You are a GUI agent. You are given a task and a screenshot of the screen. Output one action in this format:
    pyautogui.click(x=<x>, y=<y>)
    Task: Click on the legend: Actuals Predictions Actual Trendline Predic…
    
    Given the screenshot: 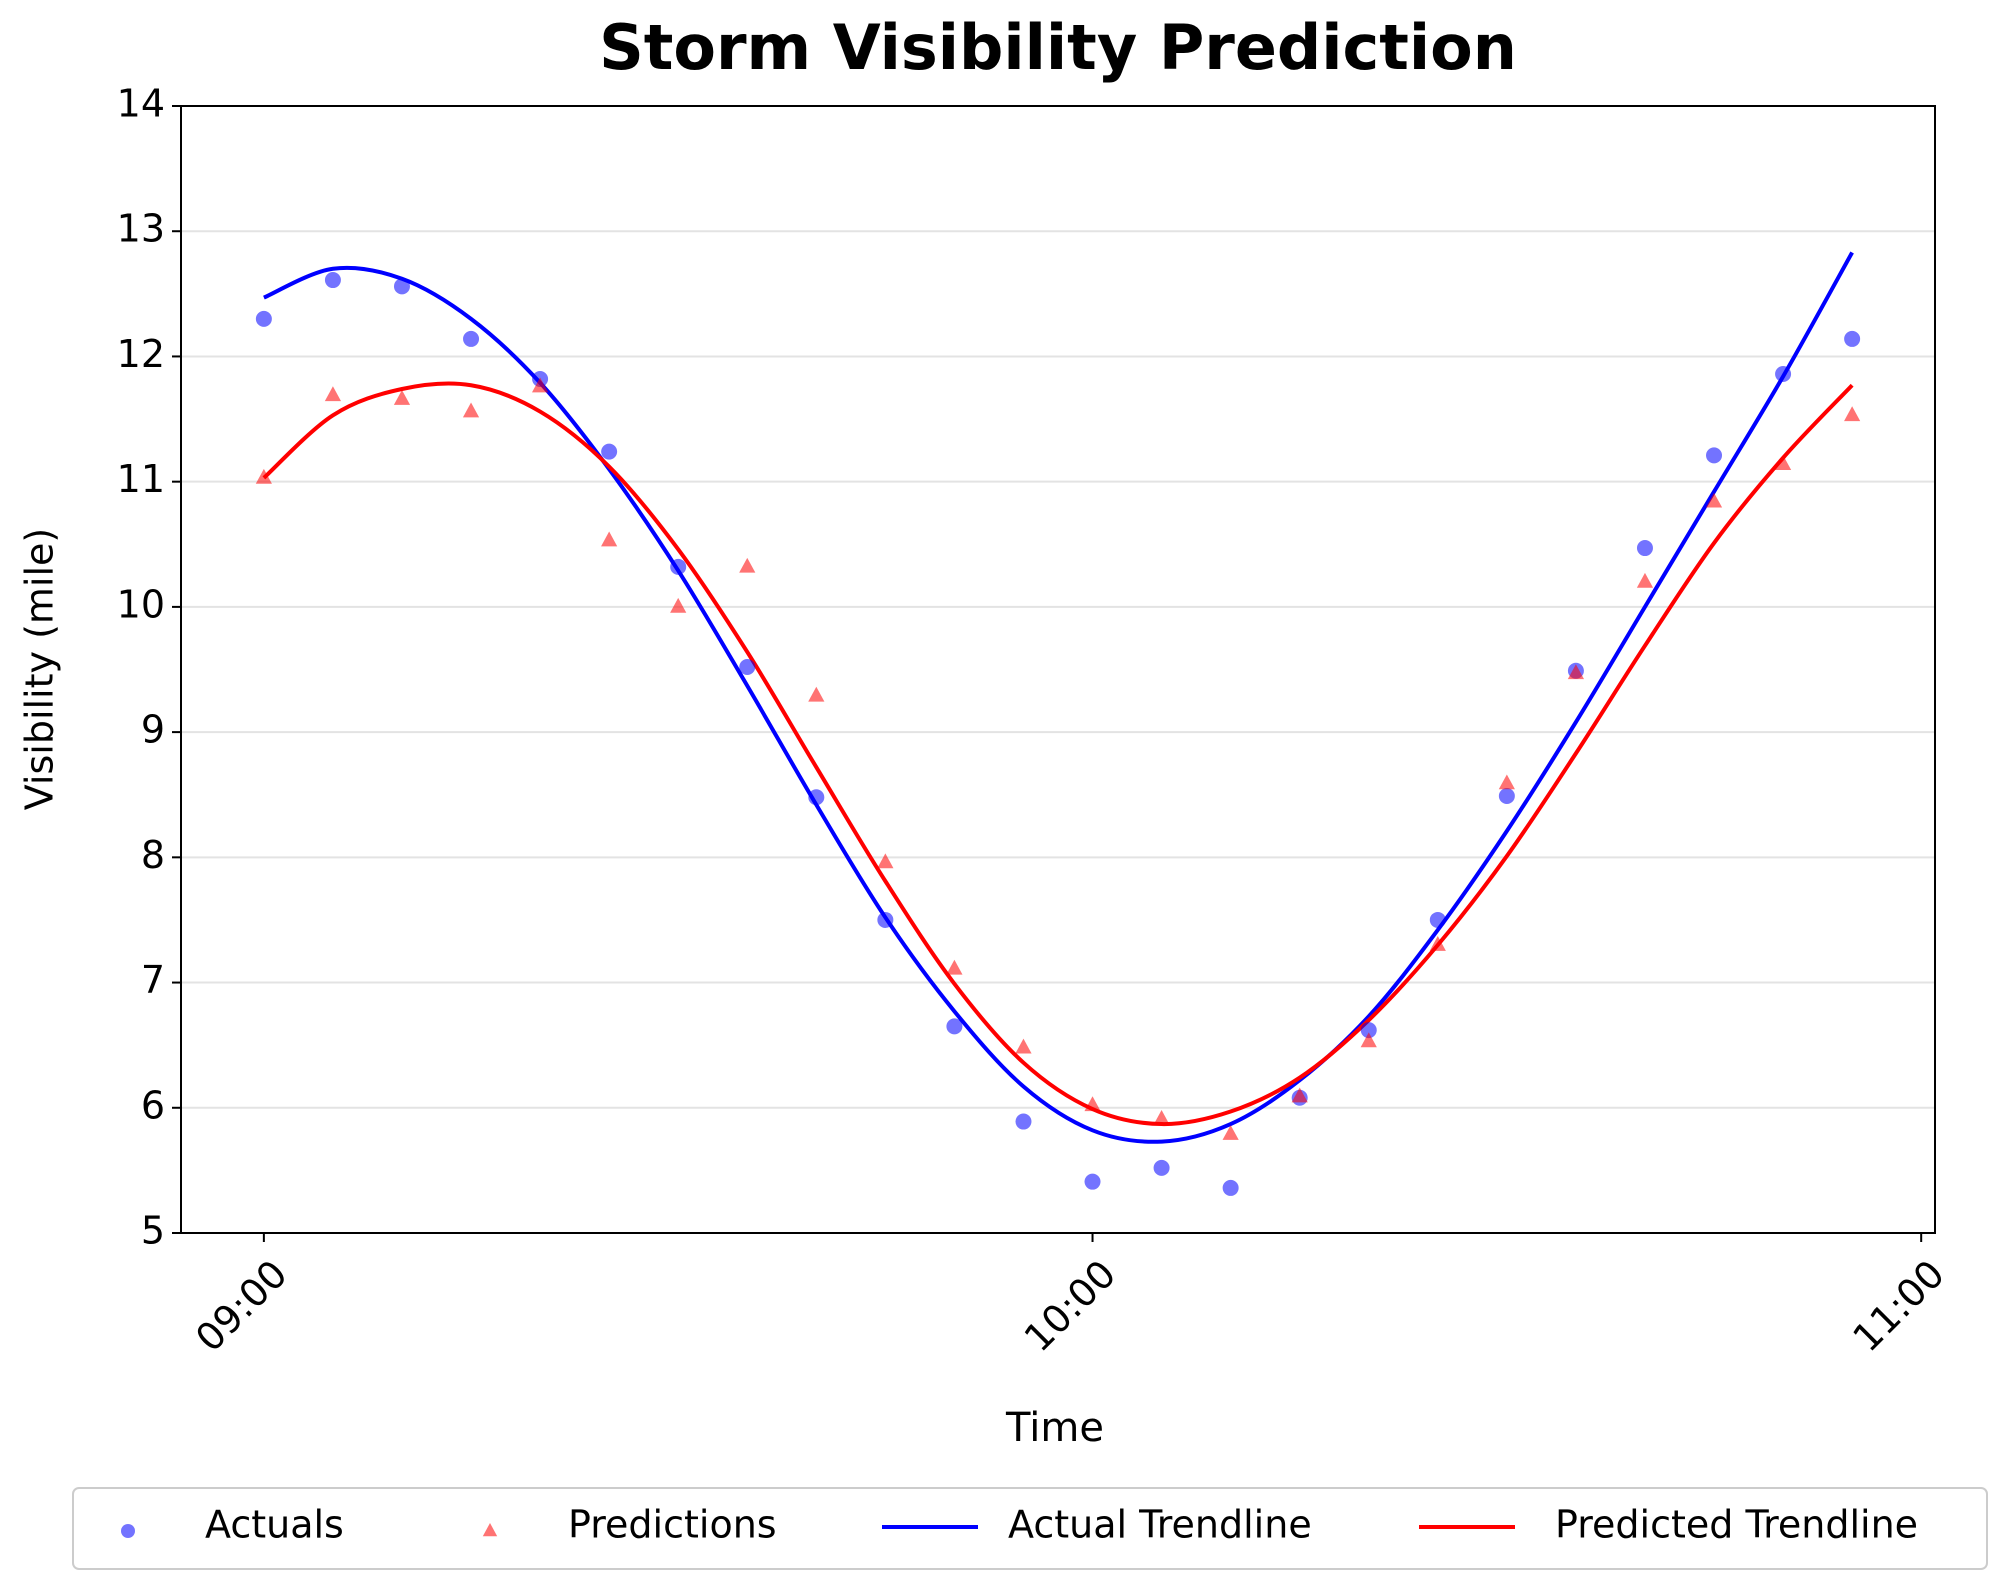 What is the action you would take?
    pyautogui.click(x=1030, y=1528)
    